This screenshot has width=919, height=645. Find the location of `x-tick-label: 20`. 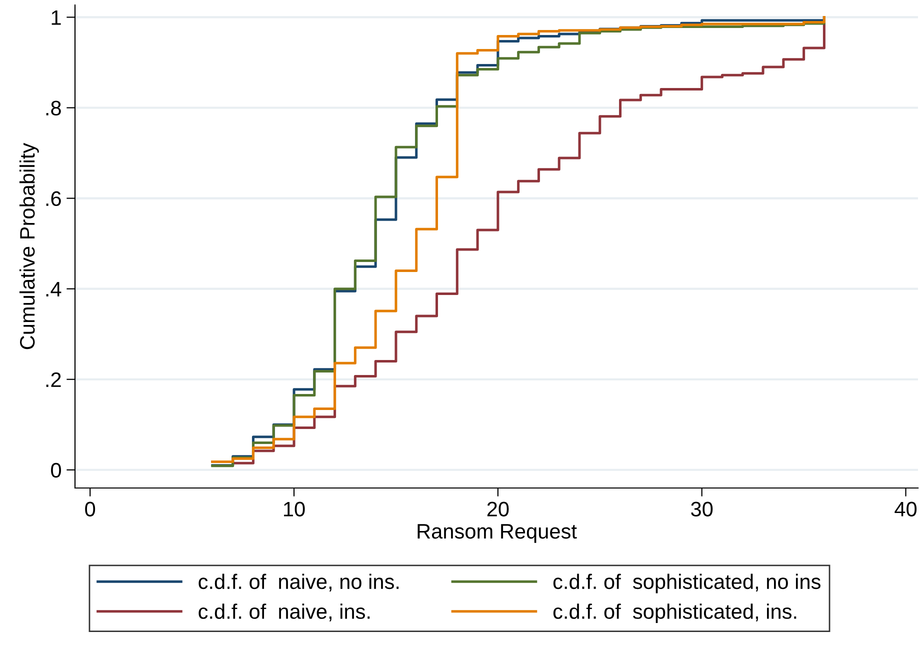

x-tick-label: 20 is located at coordinates (498, 509).